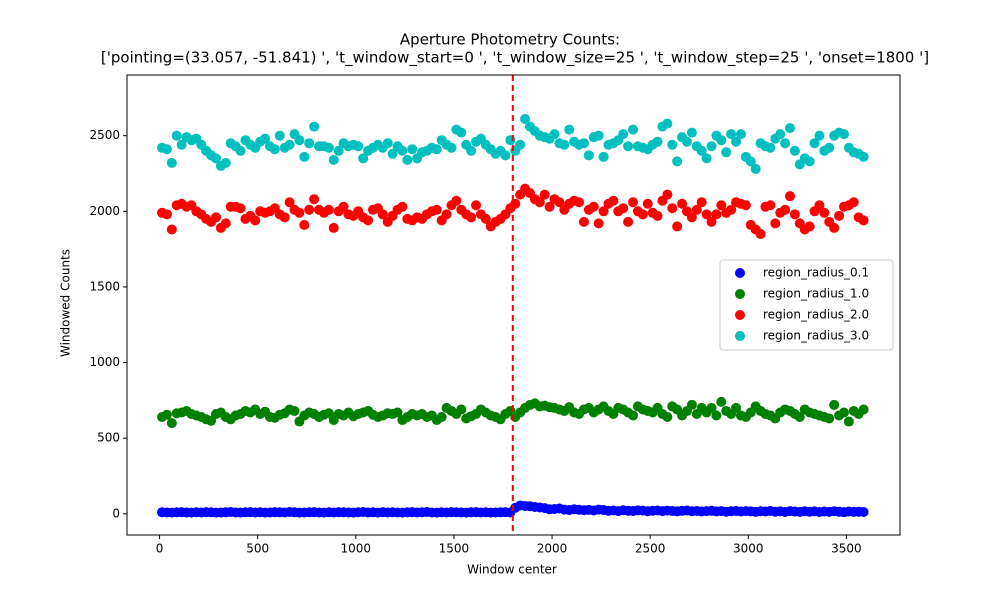 This screenshot has width=1000, height=604. I want to click on legend-label: region_radius_1.0, so click(816, 294).